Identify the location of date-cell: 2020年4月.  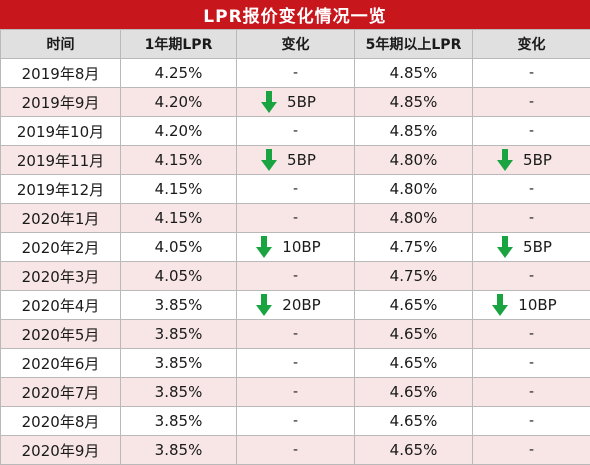
(61, 305).